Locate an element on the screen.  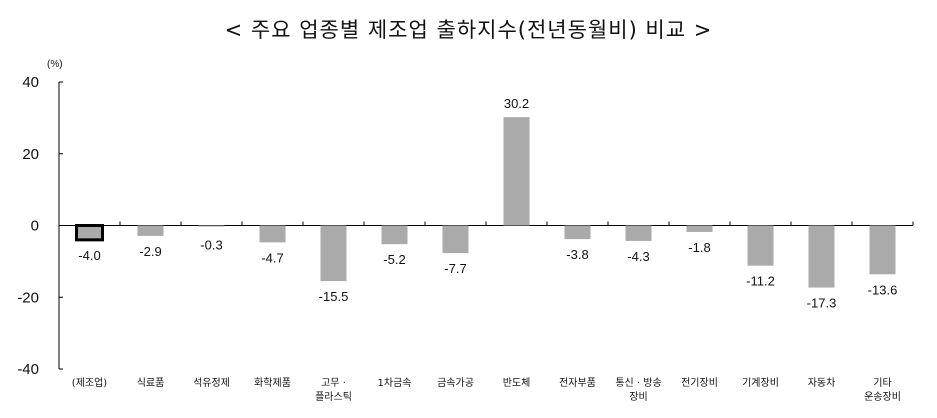
y-tick-label: 20 is located at coordinates (30, 154).